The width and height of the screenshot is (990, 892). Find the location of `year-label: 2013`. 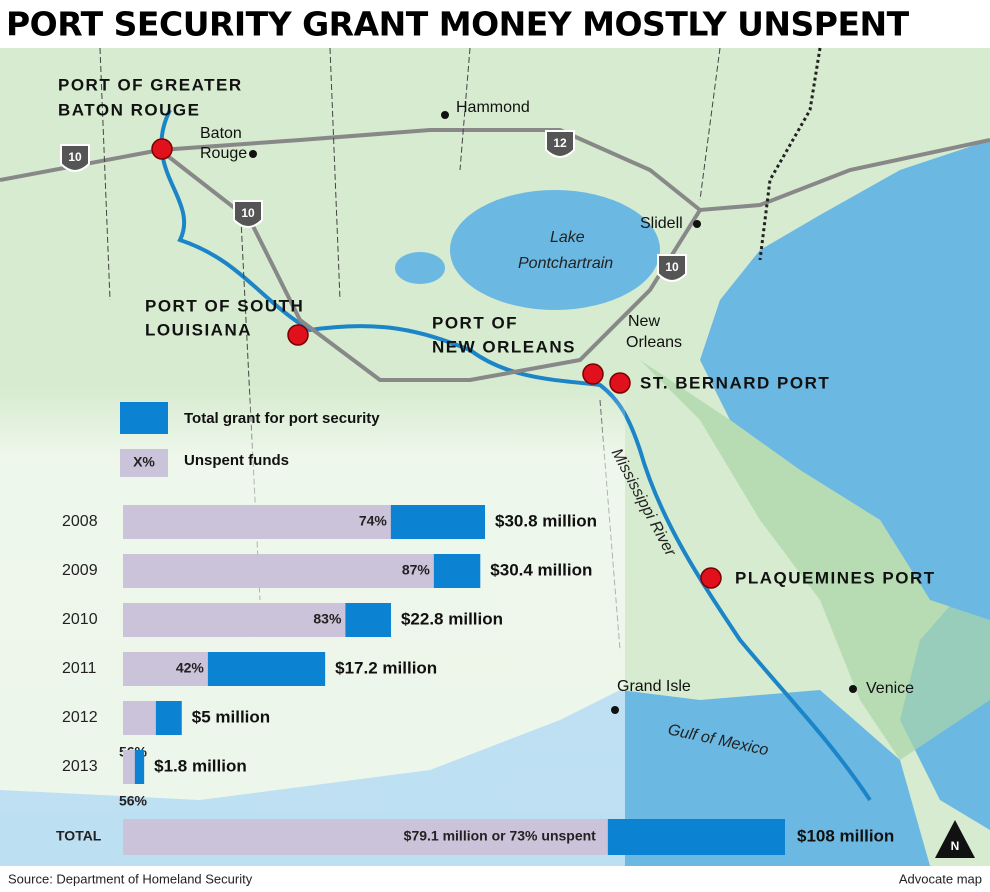

year-label: 2013 is located at coordinates (80, 766).